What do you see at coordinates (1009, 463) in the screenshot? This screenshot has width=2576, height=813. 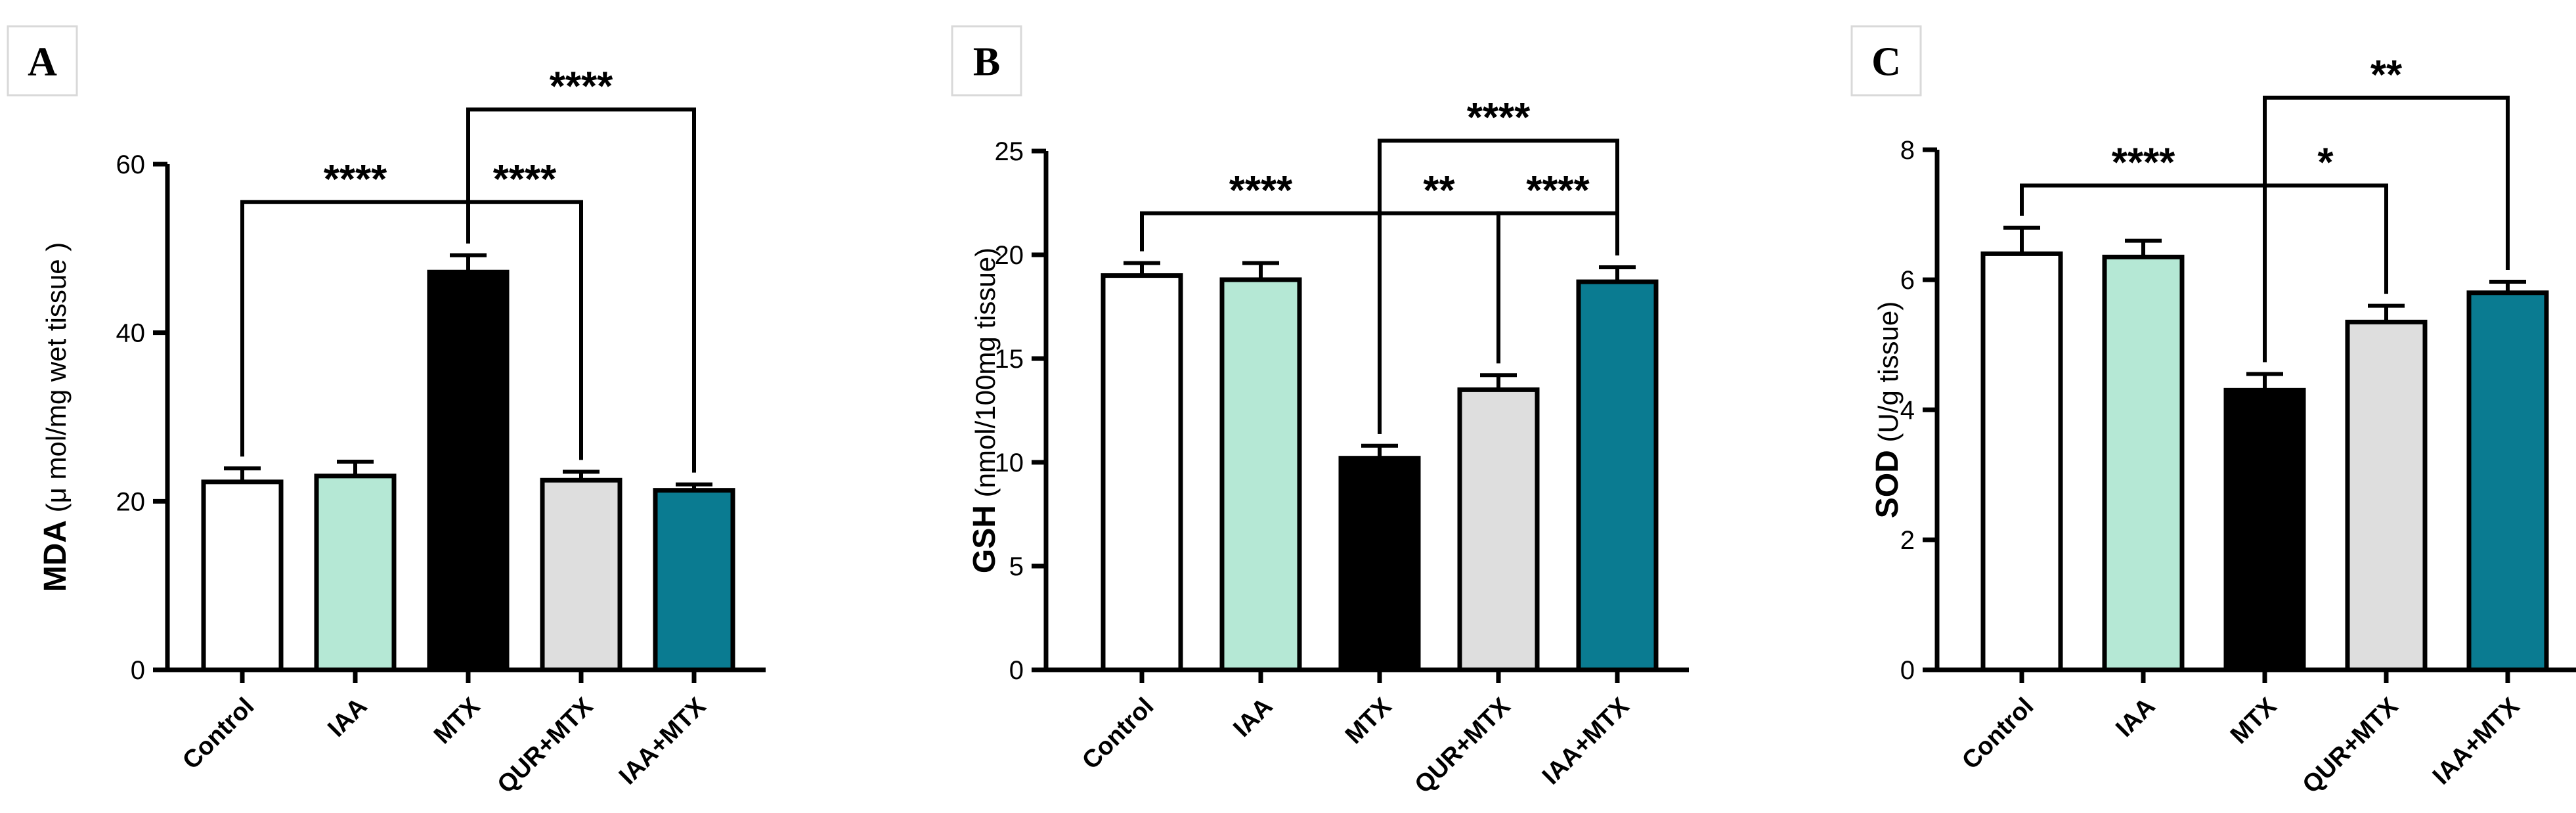 I see `y-tick-label: 10` at bounding box center [1009, 463].